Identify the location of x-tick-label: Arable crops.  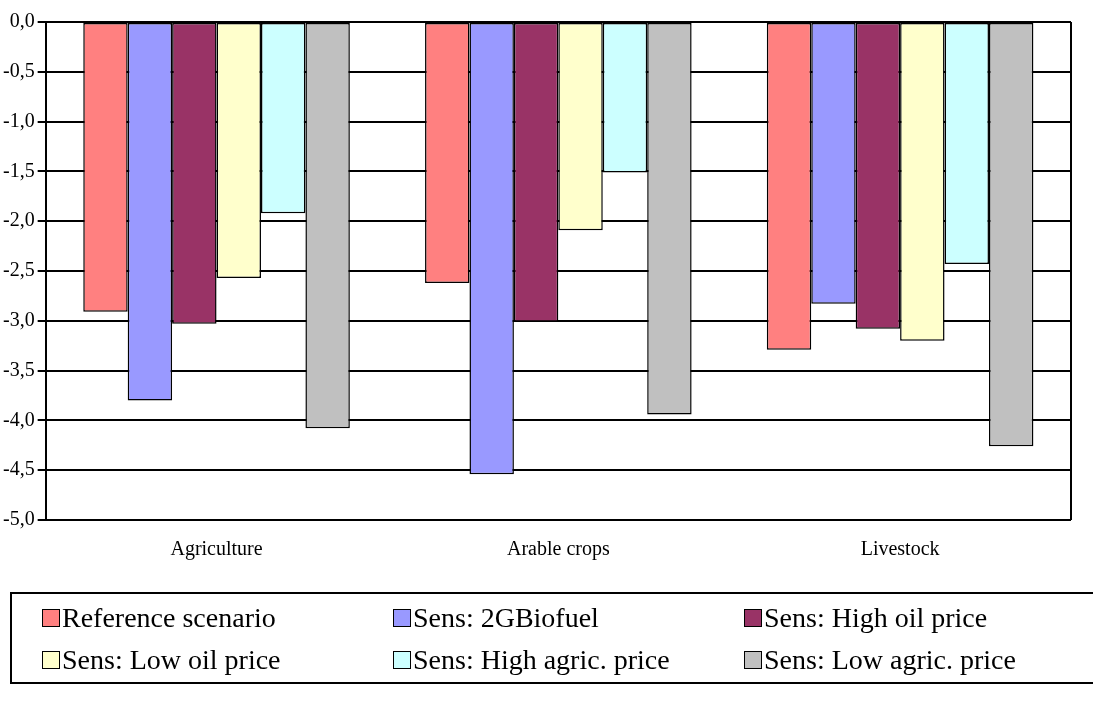
(558, 549).